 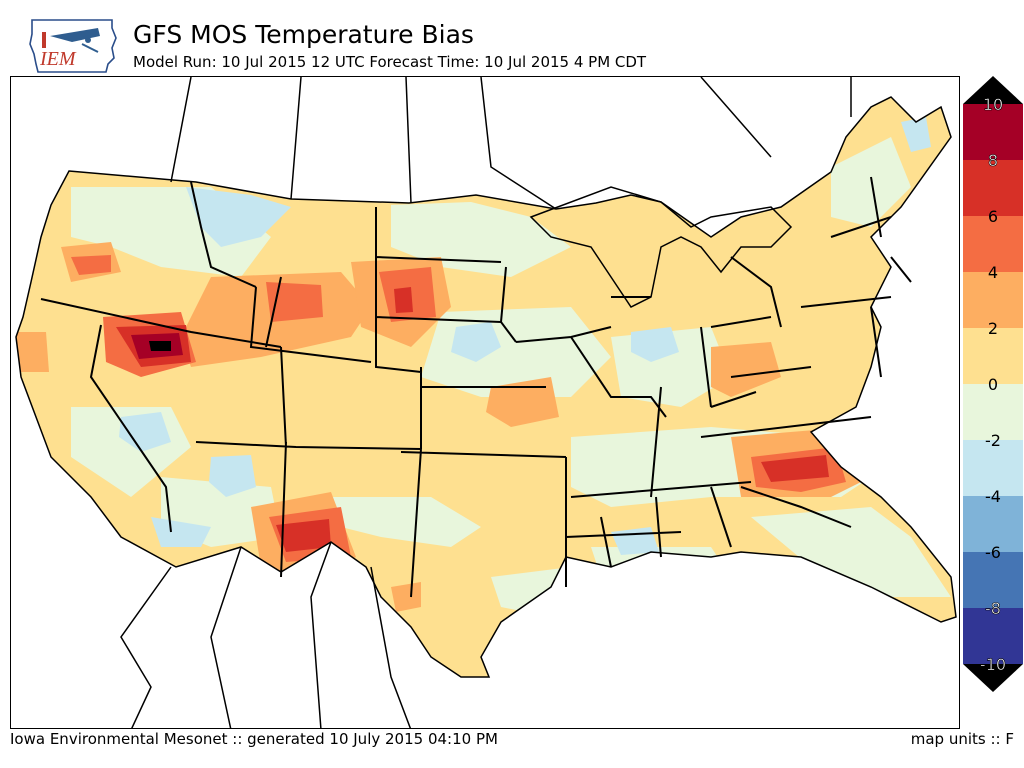 What do you see at coordinates (160, 346) in the screenshot?
I see `bias-region-max` at bounding box center [160, 346].